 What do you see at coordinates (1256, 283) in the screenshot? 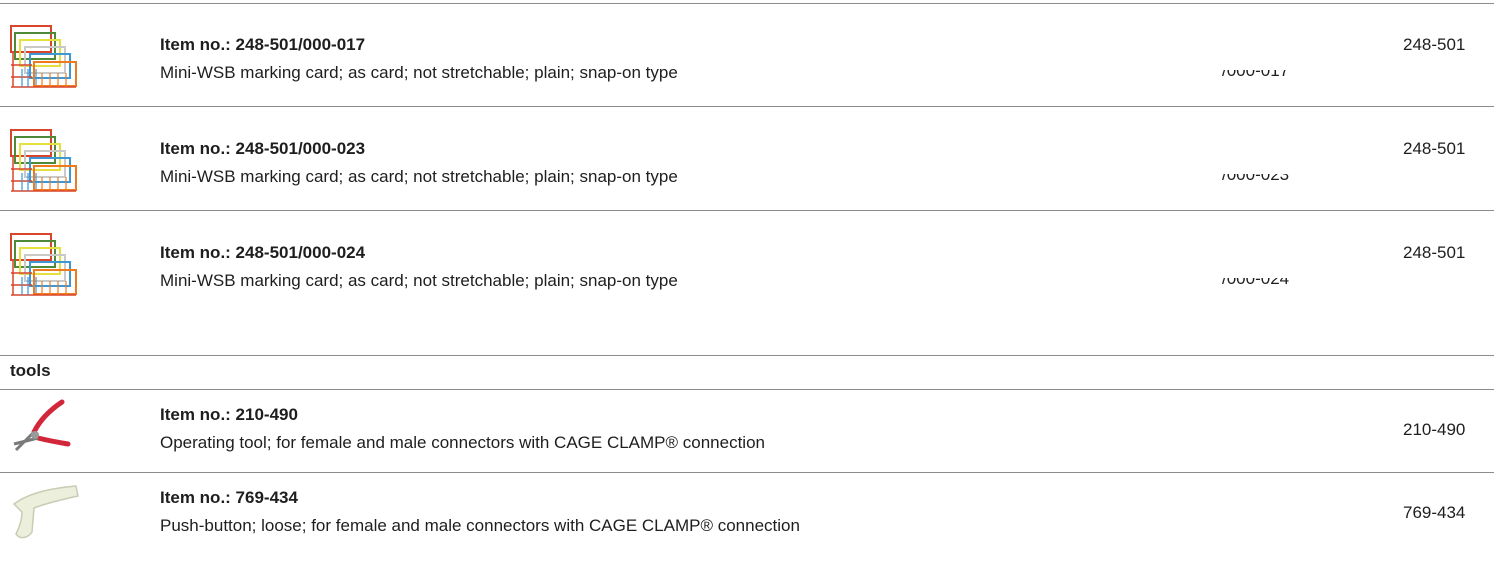
I see `clipped-code: /000-024` at bounding box center [1256, 283].